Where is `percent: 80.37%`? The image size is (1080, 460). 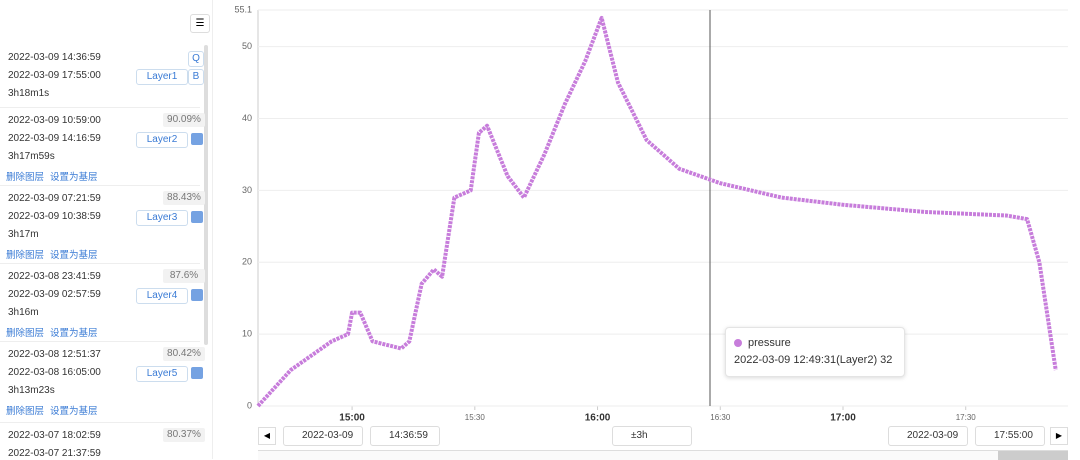
percent: 80.37% is located at coordinates (184, 435).